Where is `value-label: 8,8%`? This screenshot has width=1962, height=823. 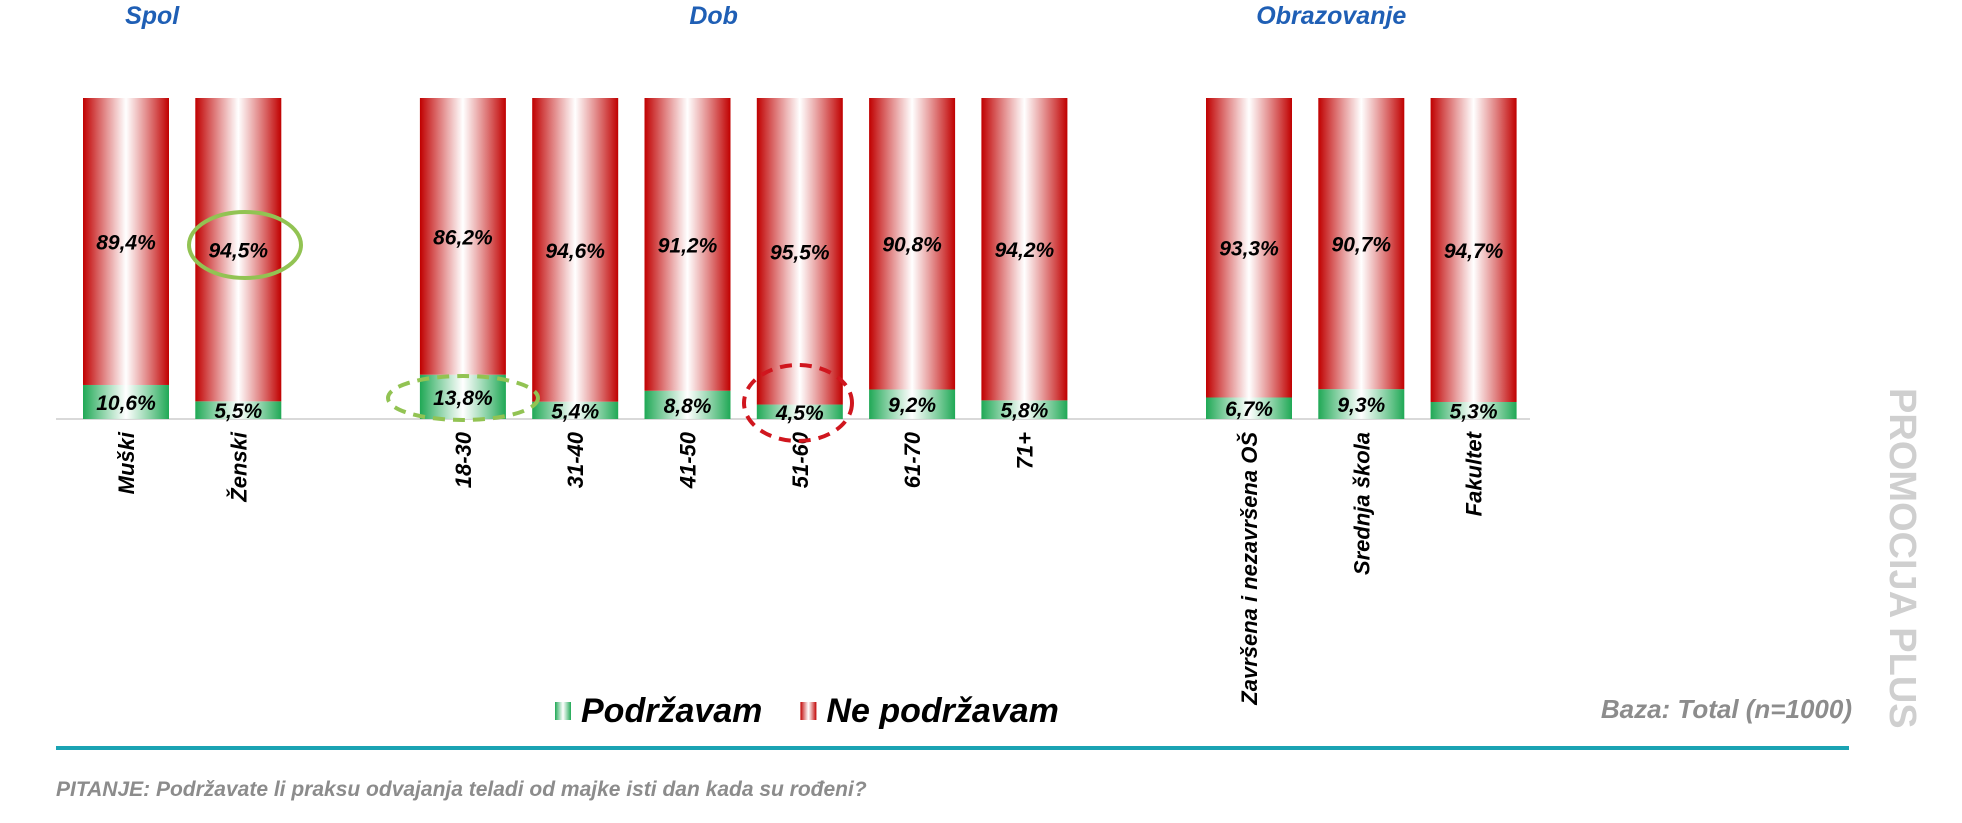 value-label: 8,8% is located at coordinates (688, 406).